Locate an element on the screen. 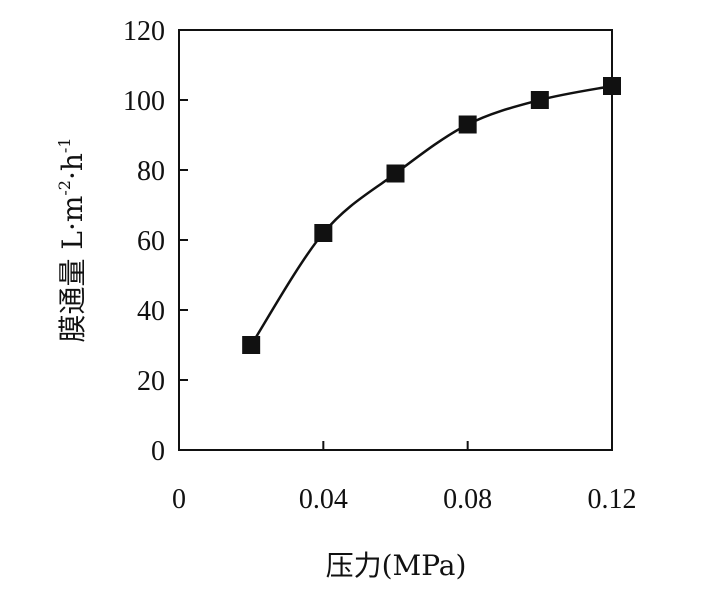 The image size is (704, 605). y-axis-title-sup1: -2 is located at coordinates (64, 188).